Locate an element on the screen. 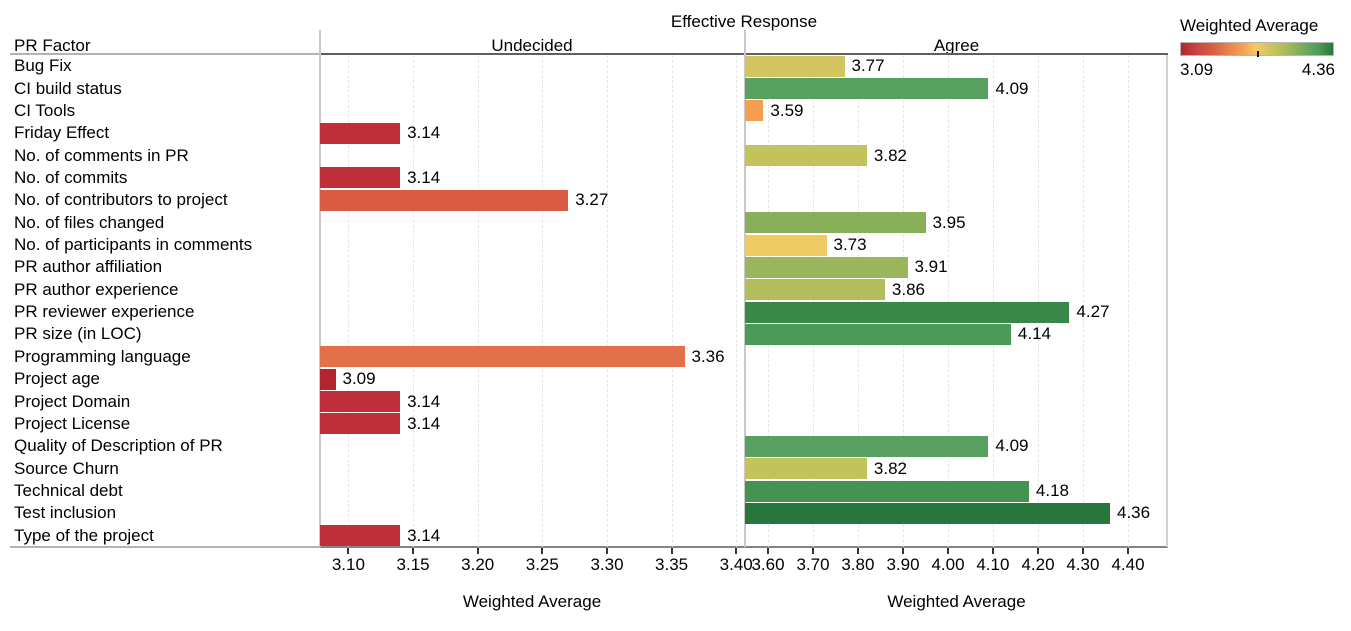 The width and height of the screenshot is (1351, 631). bar-value-label: 4.36 is located at coordinates (1134, 513).